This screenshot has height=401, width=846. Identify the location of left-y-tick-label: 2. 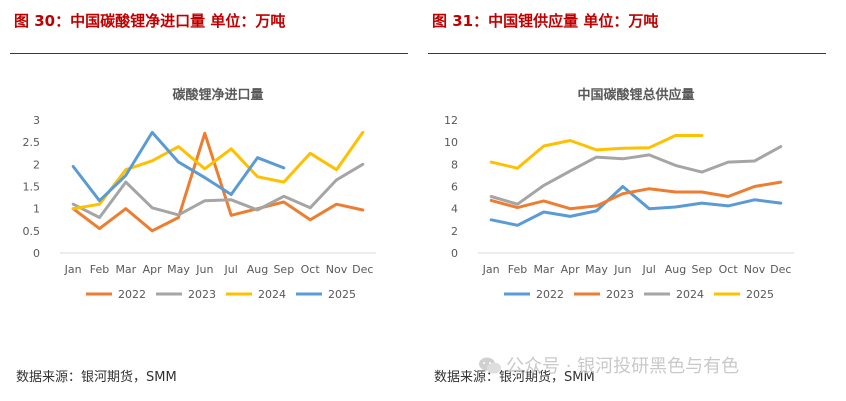
(36, 164).